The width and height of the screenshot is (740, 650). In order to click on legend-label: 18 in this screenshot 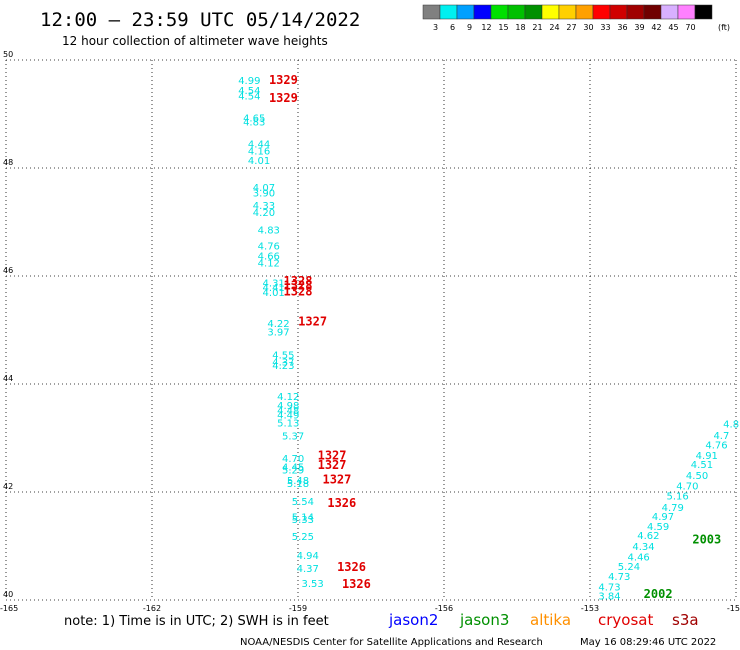, I will do `click(520, 27)`.